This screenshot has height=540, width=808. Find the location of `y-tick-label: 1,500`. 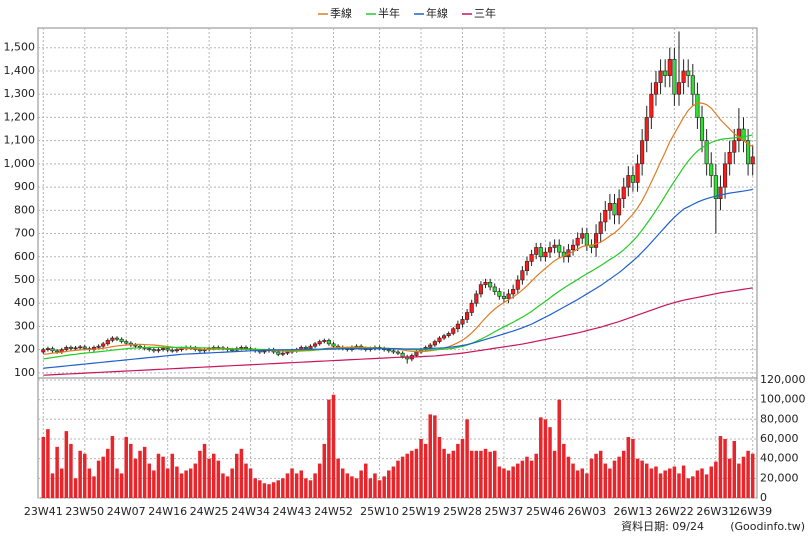

y-tick-label: 1,500 is located at coordinates (20, 47).